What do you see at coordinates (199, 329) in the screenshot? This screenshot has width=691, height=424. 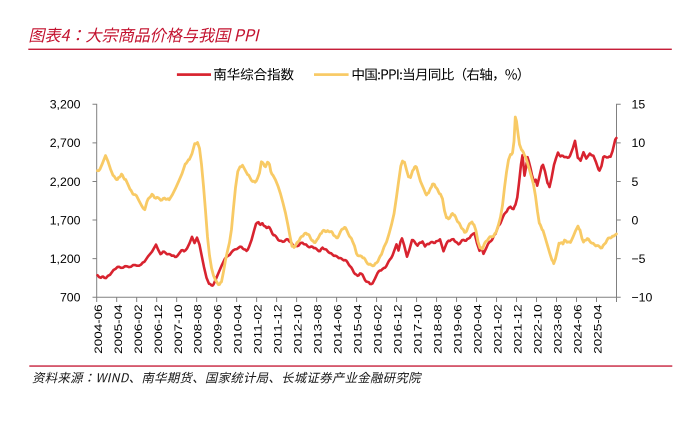 I see `svg-text: 2008-08` at bounding box center [199, 329].